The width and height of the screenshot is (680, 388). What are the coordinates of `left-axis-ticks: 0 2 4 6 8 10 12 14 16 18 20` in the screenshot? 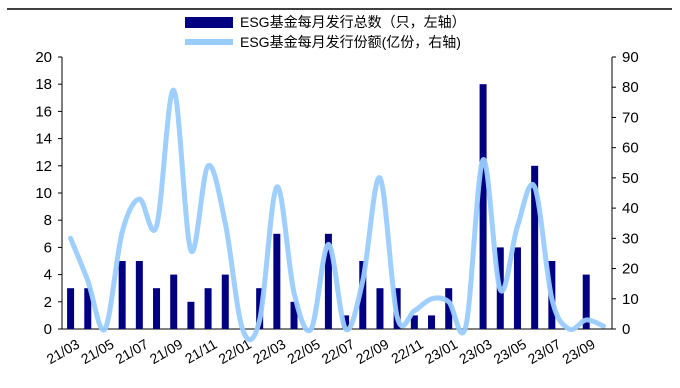 It's located at (48, 193).